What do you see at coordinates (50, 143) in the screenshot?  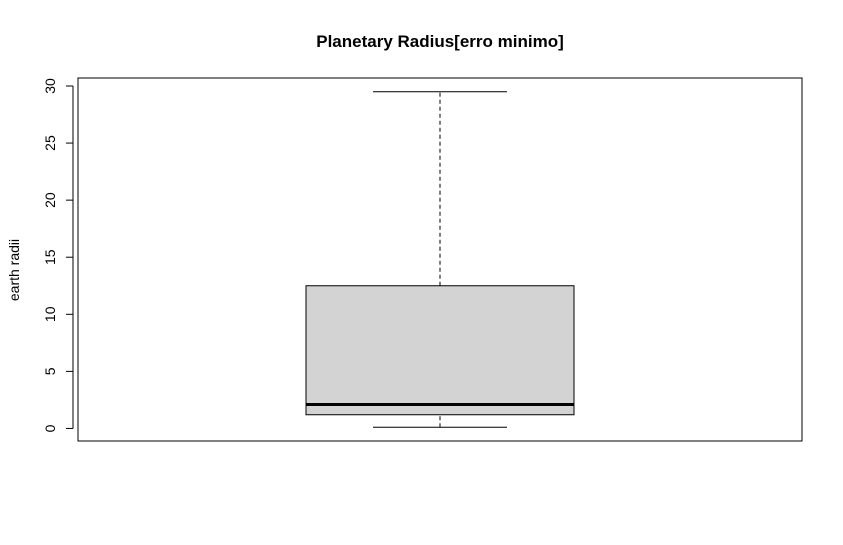 I see `y-tick-label: 25` at bounding box center [50, 143].